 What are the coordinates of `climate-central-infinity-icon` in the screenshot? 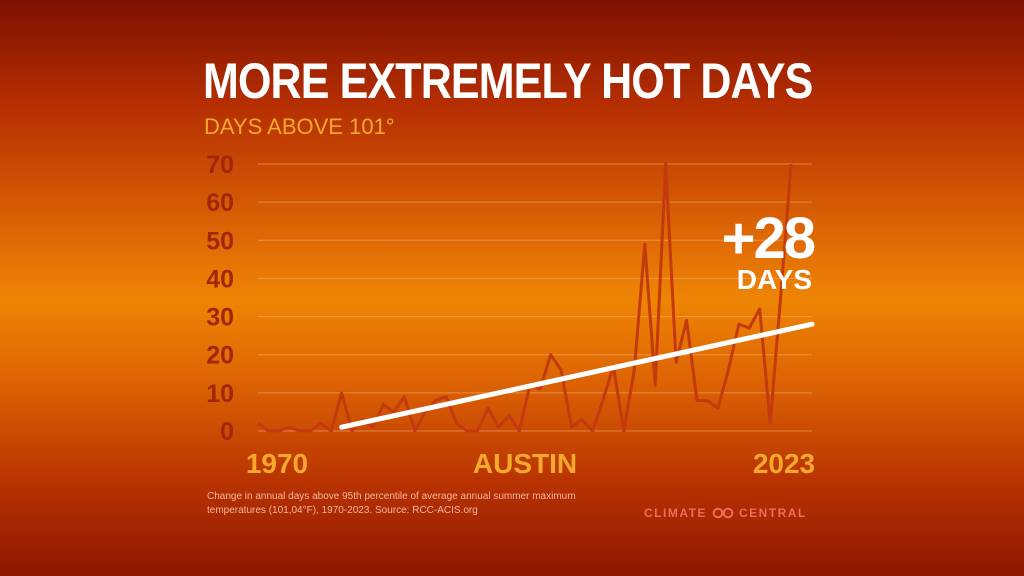 It's located at (723, 513).